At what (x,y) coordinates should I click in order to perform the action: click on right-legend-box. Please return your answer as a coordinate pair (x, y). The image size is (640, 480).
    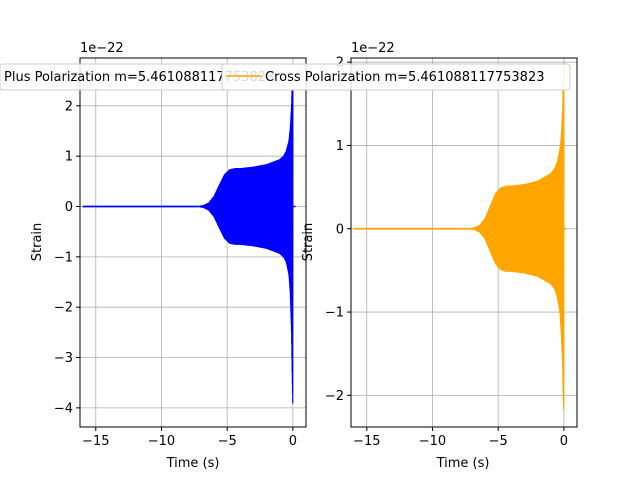
    Looking at the image, I should click on (396, 77).